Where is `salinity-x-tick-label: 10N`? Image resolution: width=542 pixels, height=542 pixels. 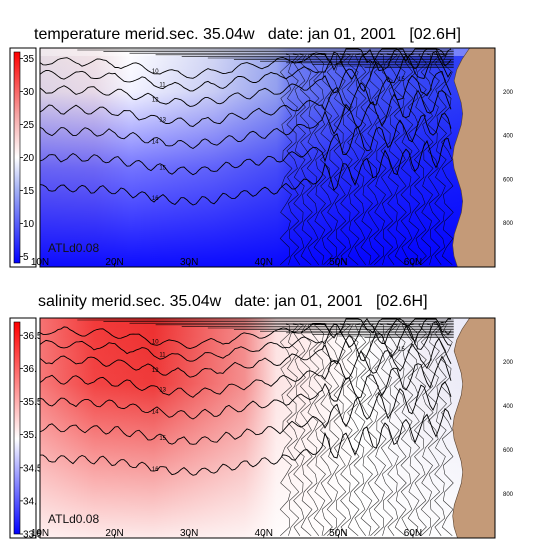 salinity-x-tick-label: 10N is located at coordinates (40, 533).